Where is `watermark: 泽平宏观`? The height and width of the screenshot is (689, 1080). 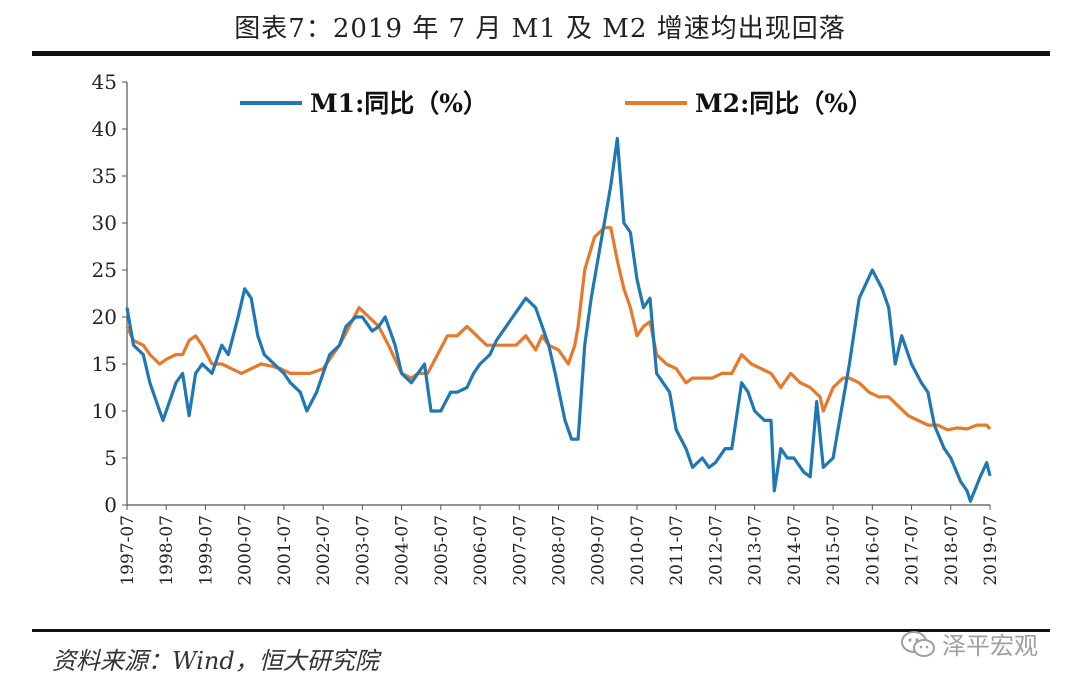 watermark: 泽平宏观 is located at coordinates (969, 643).